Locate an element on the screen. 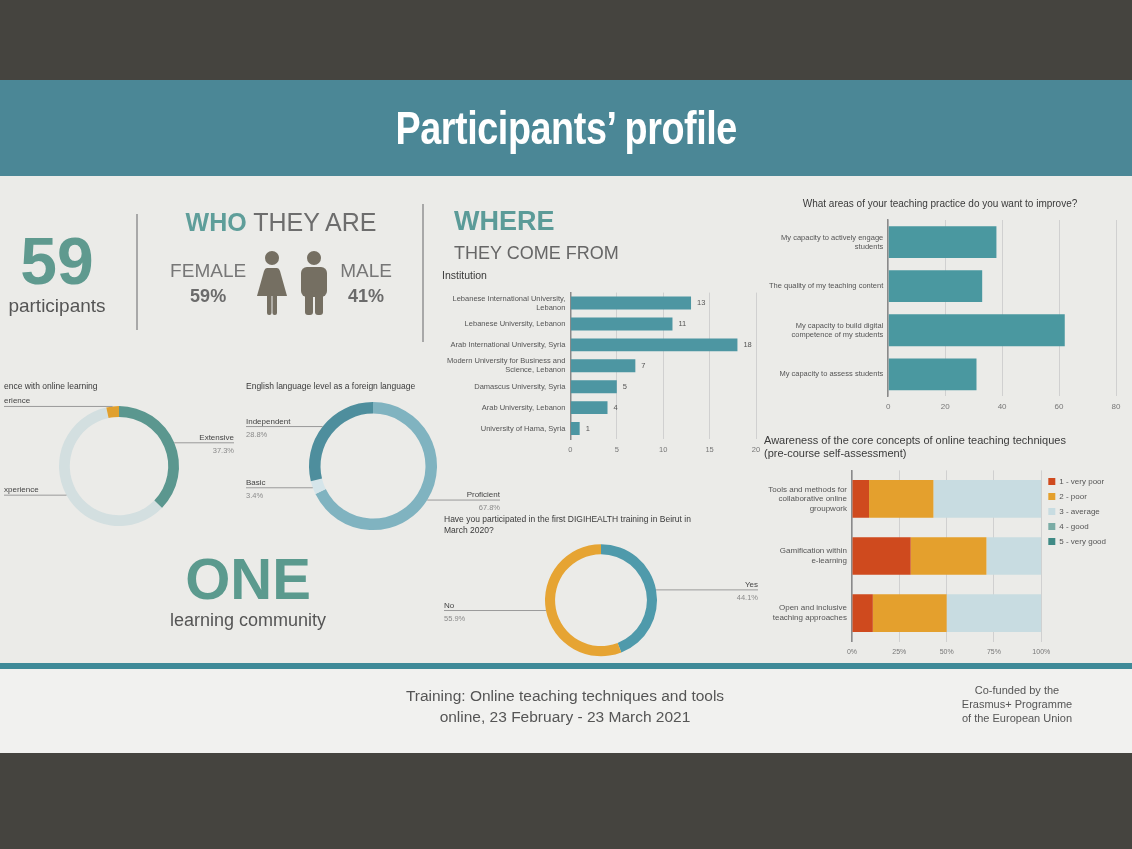 The image size is (1132, 849). text: Co-funded by the Erasmus+ Programme of the European Union is located at coordinates (1017, 704).